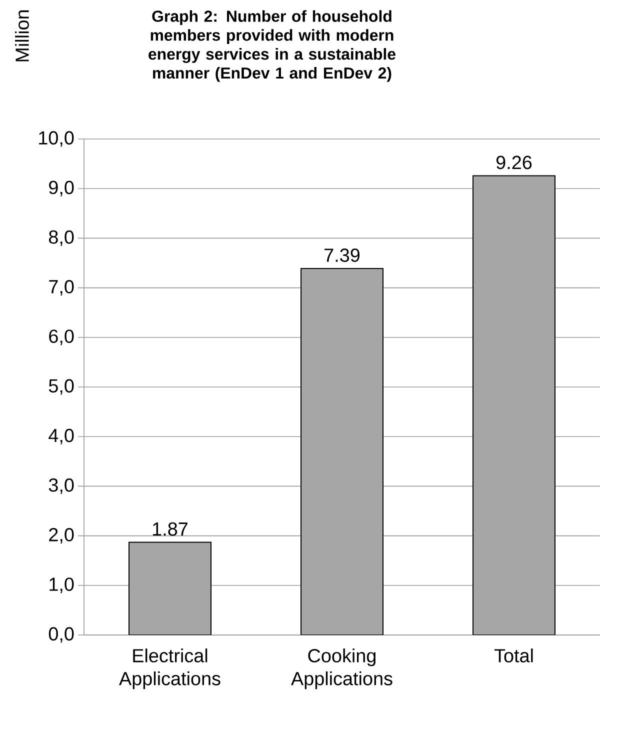 This screenshot has width=619, height=729. I want to click on y-tick-label: 0,0, so click(61, 635).